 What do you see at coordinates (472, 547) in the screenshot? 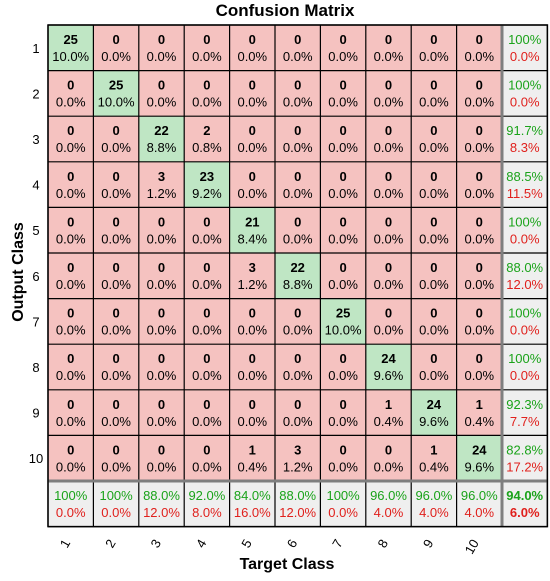
I see `x-tick-label: 10` at bounding box center [472, 547].